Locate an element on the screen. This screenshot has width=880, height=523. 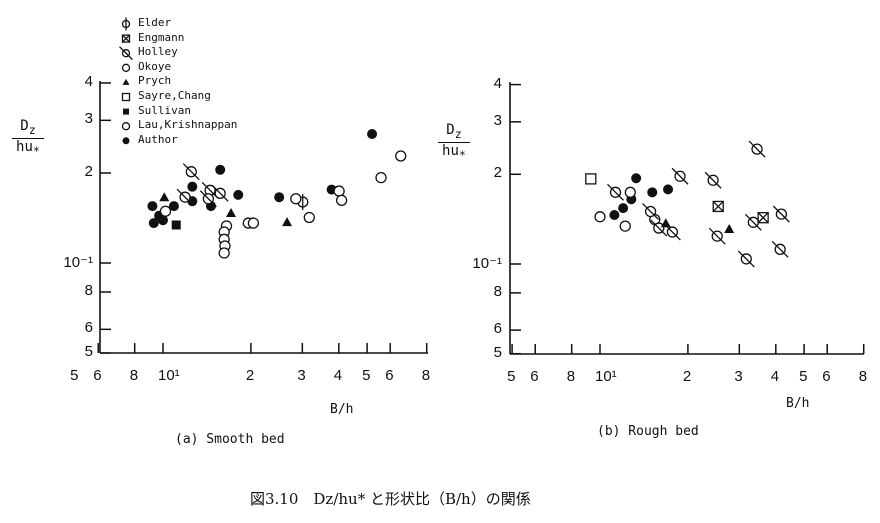
series-sullivan is located at coordinates (176, 225).